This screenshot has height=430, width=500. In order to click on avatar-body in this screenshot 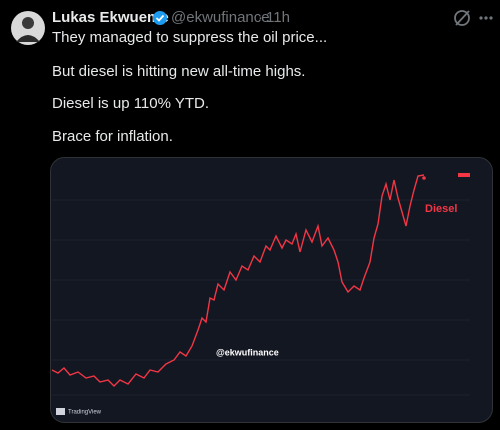, I will do `click(28, 38)`.